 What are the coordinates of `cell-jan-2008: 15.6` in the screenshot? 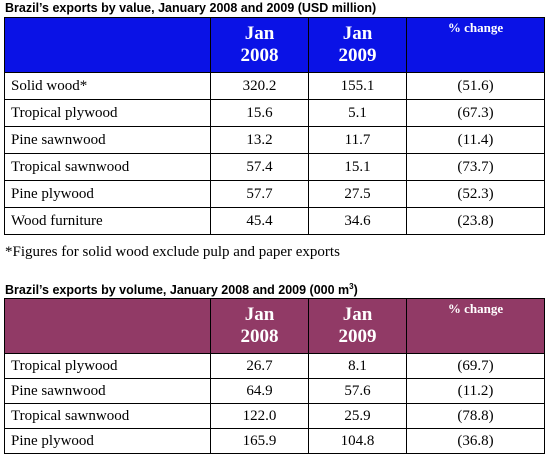 It's located at (259, 113).